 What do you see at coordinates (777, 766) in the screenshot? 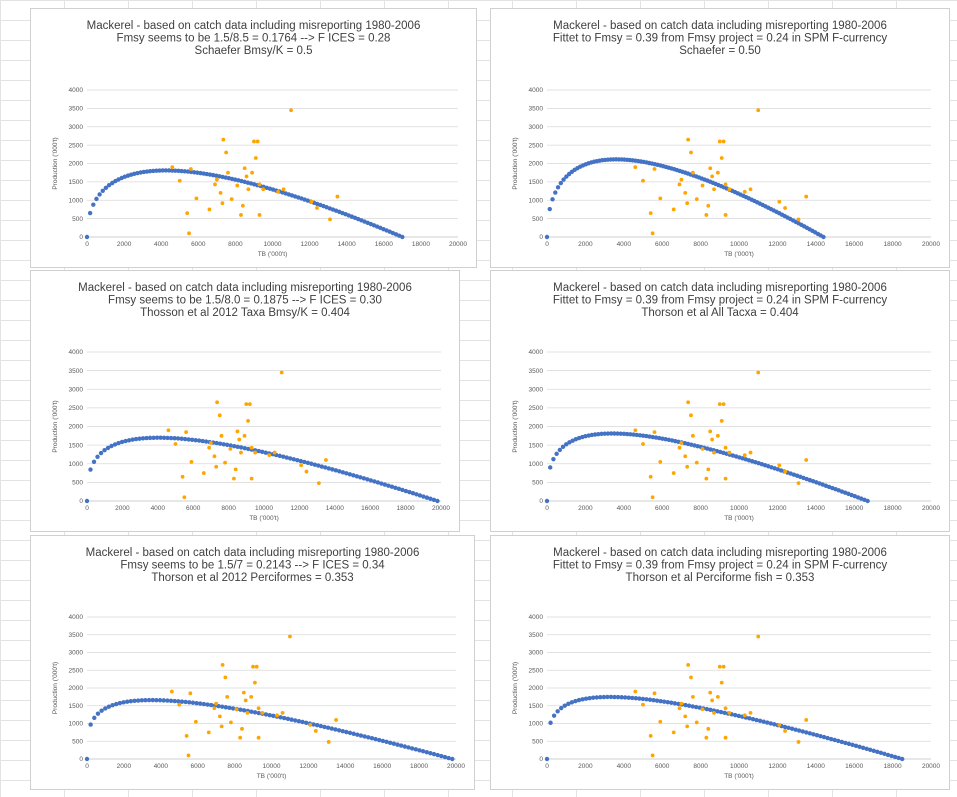
I see `x-tick-label: 12000` at bounding box center [777, 766].